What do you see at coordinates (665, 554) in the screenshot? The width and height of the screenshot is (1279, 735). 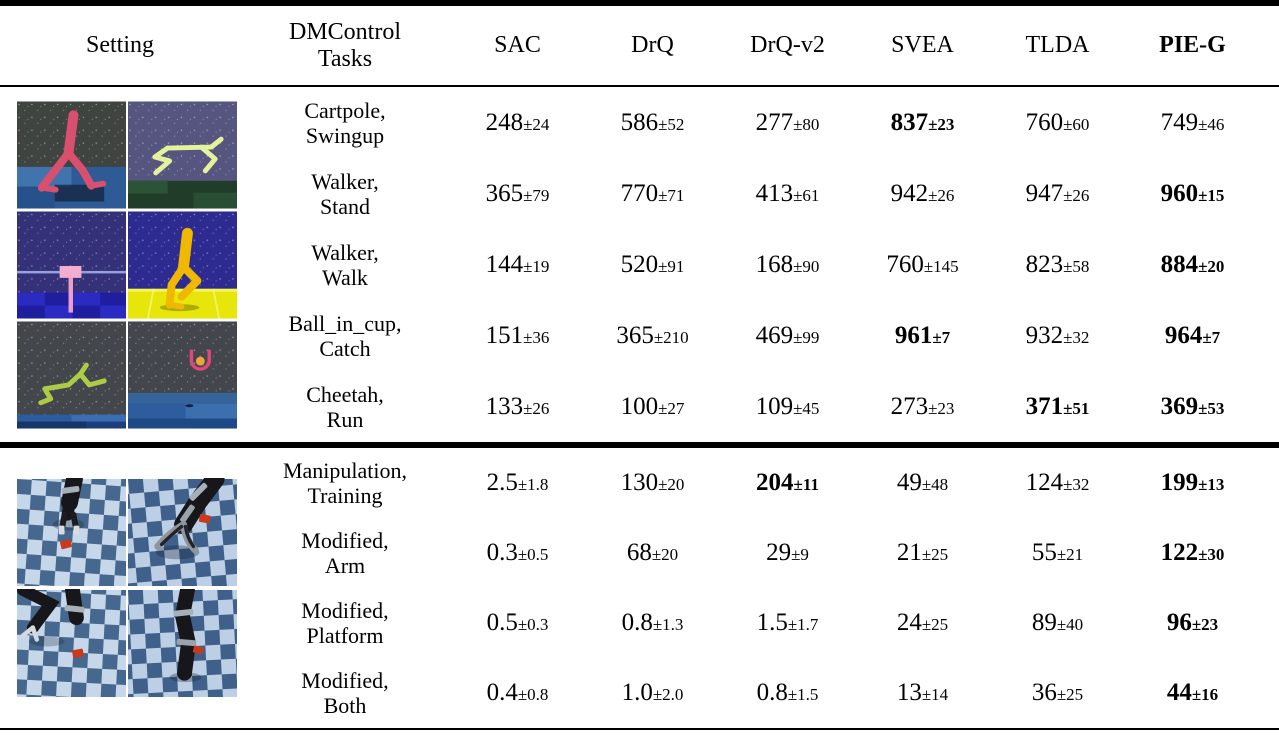 I see `score-std: ±20` at bounding box center [665, 554].